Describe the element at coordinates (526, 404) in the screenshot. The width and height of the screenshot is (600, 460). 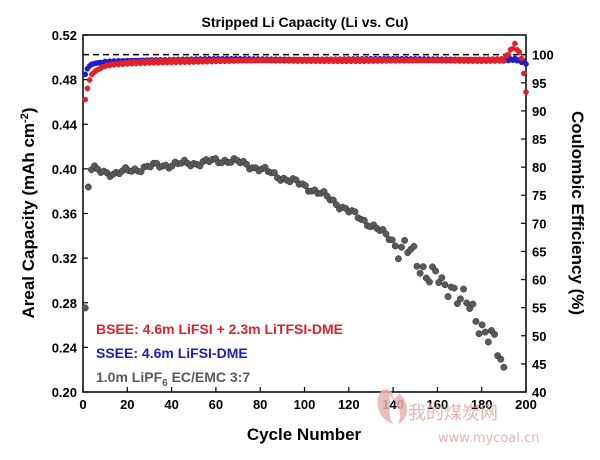
I see `x-tick-label-10: 200` at that location.